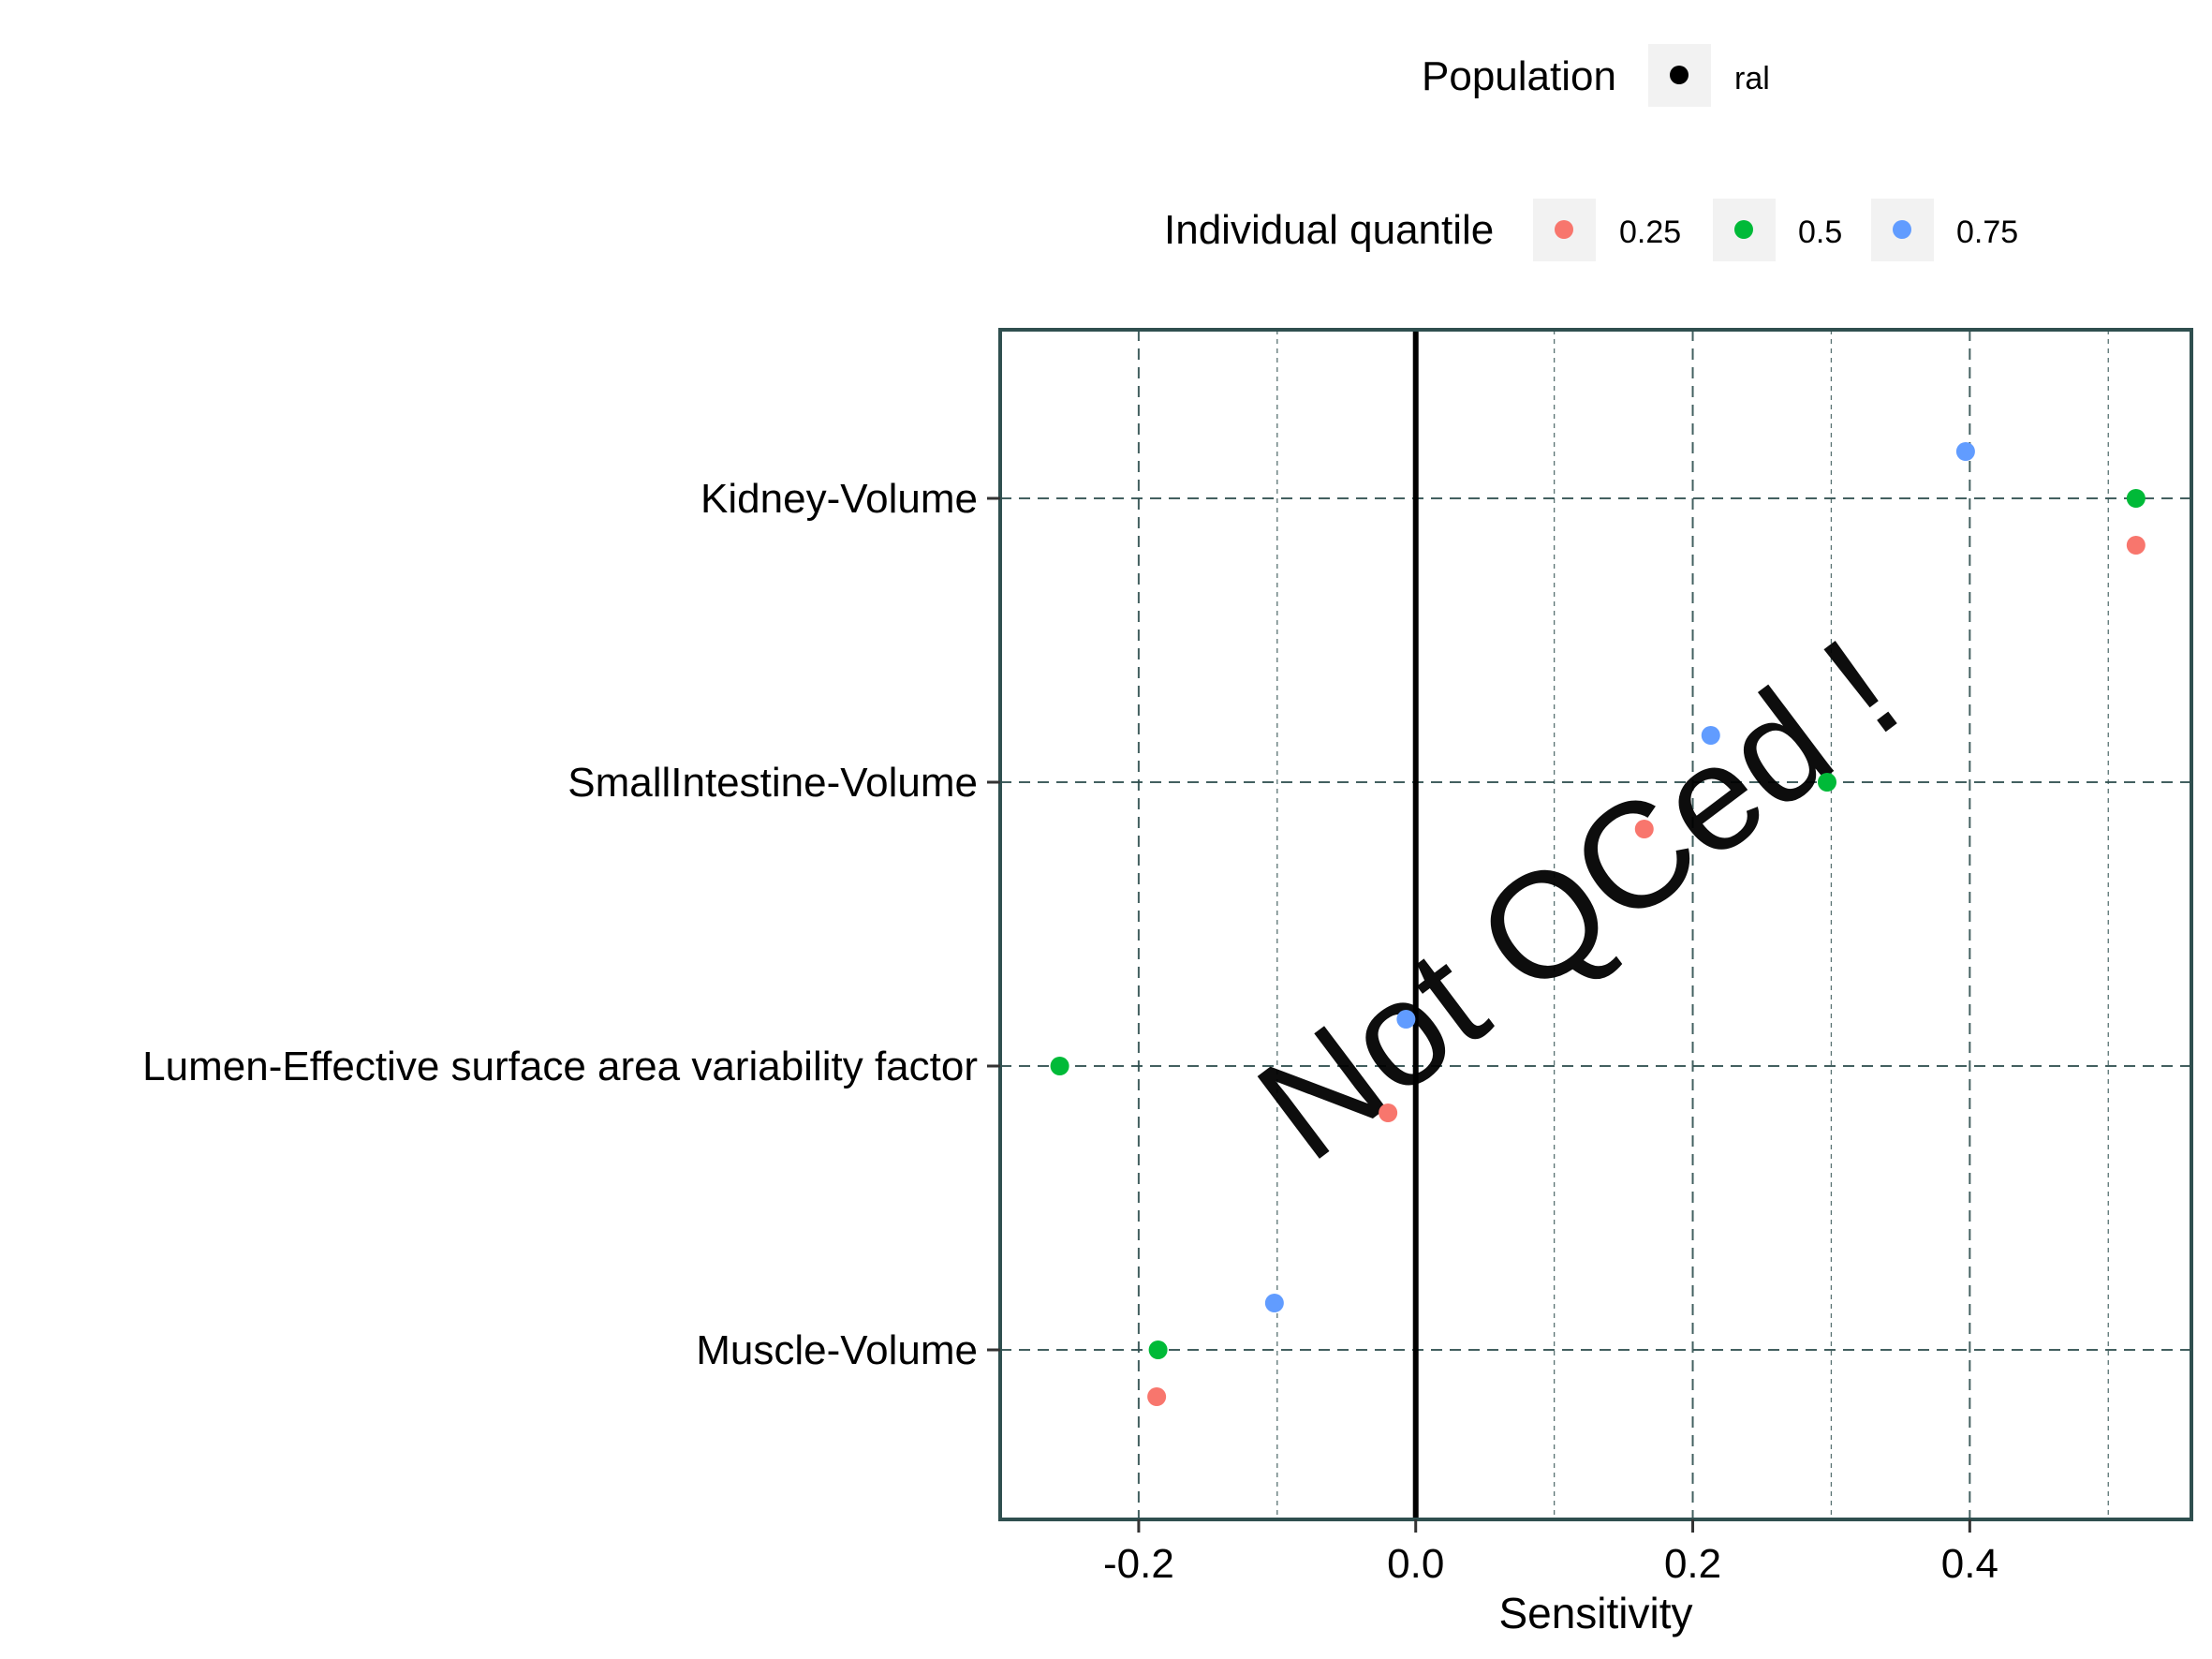 Image resolution: width=2212 pixels, height=1659 pixels. I want to click on quantile-legend: Individual quantile 0.25 0.5 0.75, so click(1591, 230).